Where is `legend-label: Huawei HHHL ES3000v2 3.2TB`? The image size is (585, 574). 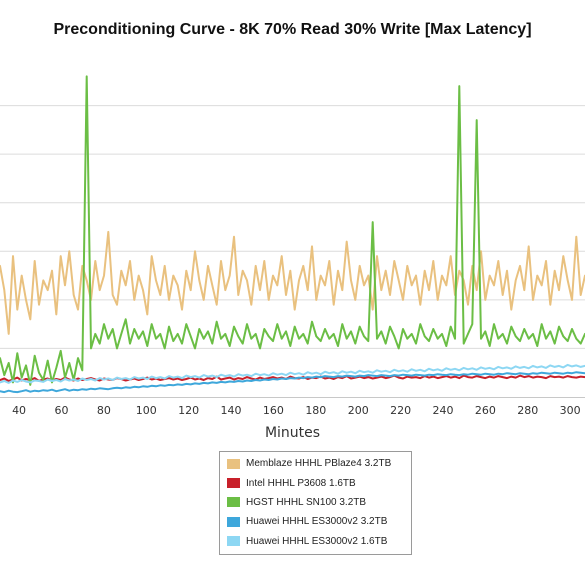 legend-label: Huawei HHHL ES3000v2 3.2TB is located at coordinates (317, 522).